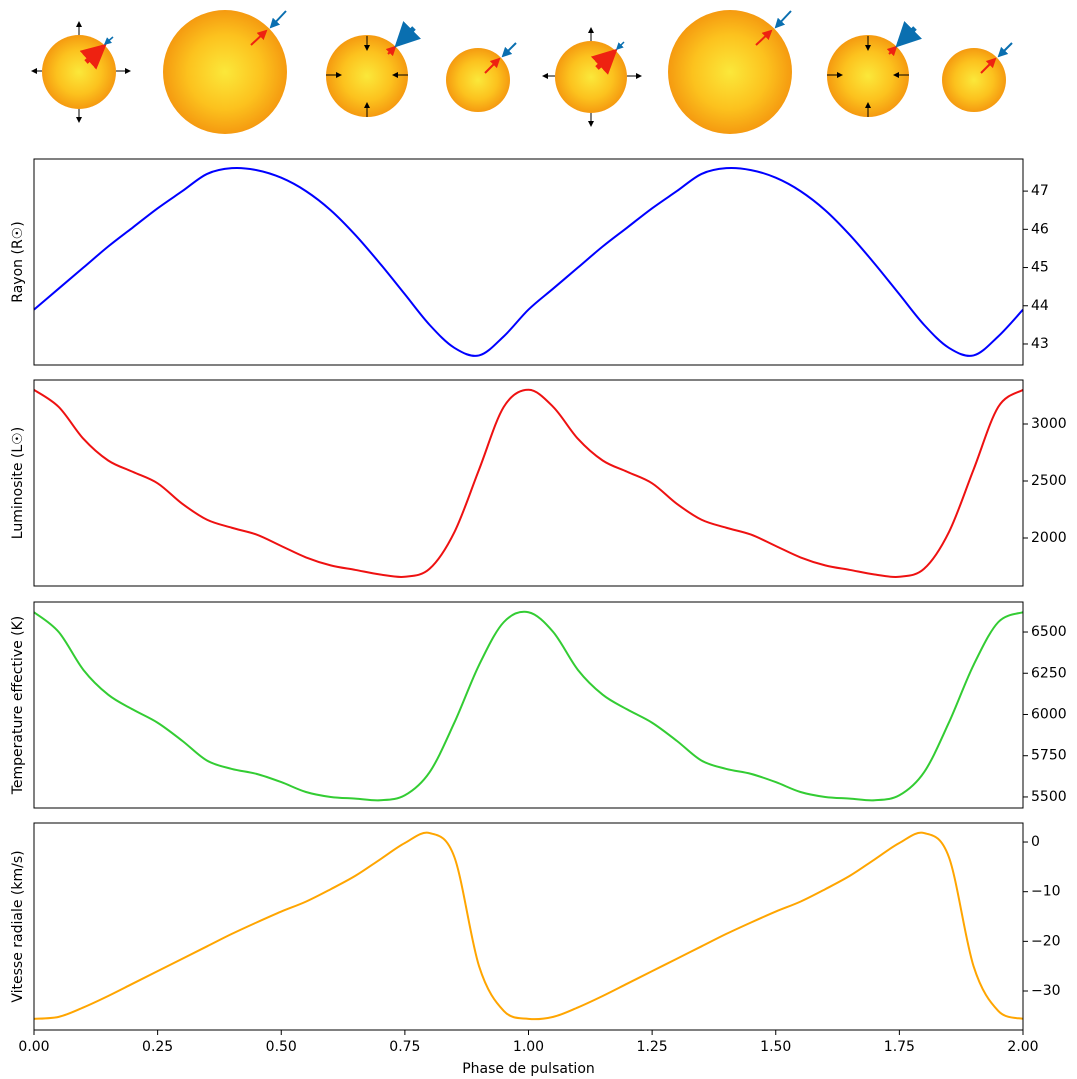 The height and width of the screenshot is (1079, 1077). I want to click on x-tick-label: 1.25, so click(652, 1047).